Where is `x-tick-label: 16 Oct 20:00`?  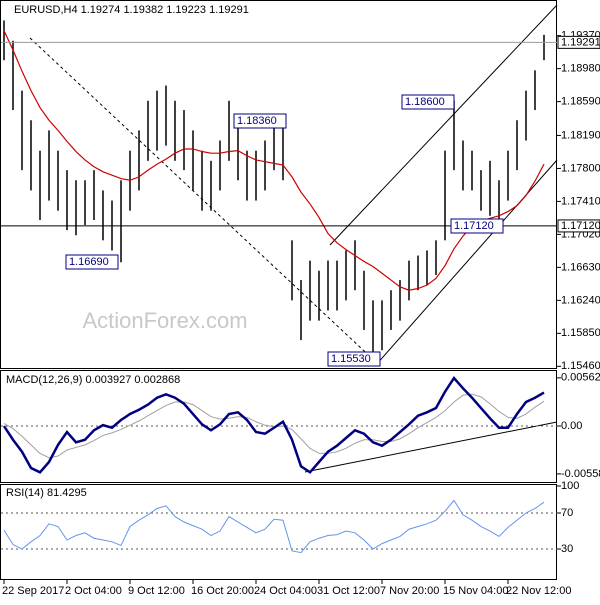 x-tick-label: 16 Oct 20:00 is located at coordinates (222, 591).